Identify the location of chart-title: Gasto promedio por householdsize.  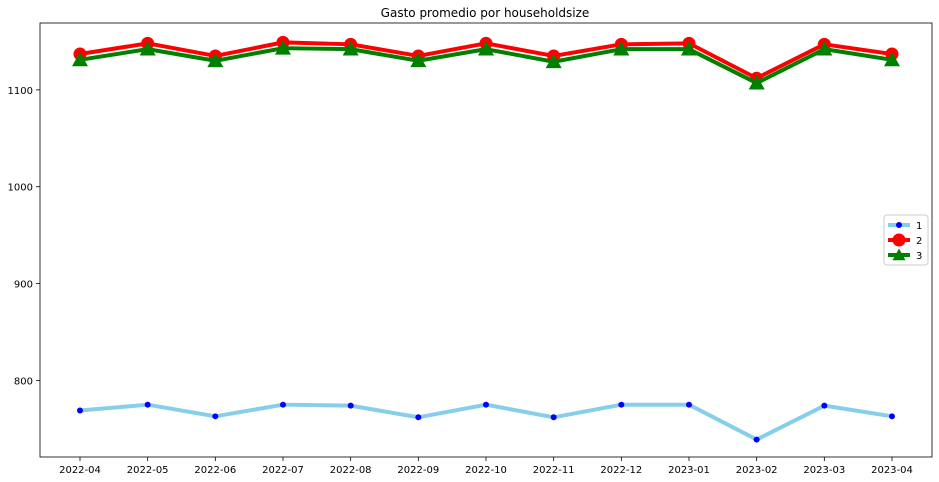
(485, 13).